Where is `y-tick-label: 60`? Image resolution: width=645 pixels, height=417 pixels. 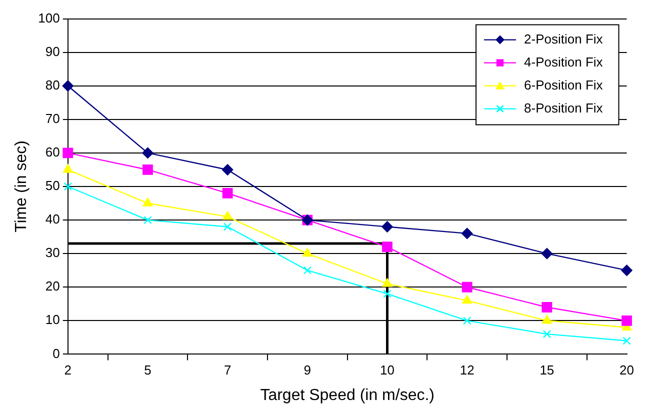 y-tick-label: 60 is located at coordinates (52, 152).